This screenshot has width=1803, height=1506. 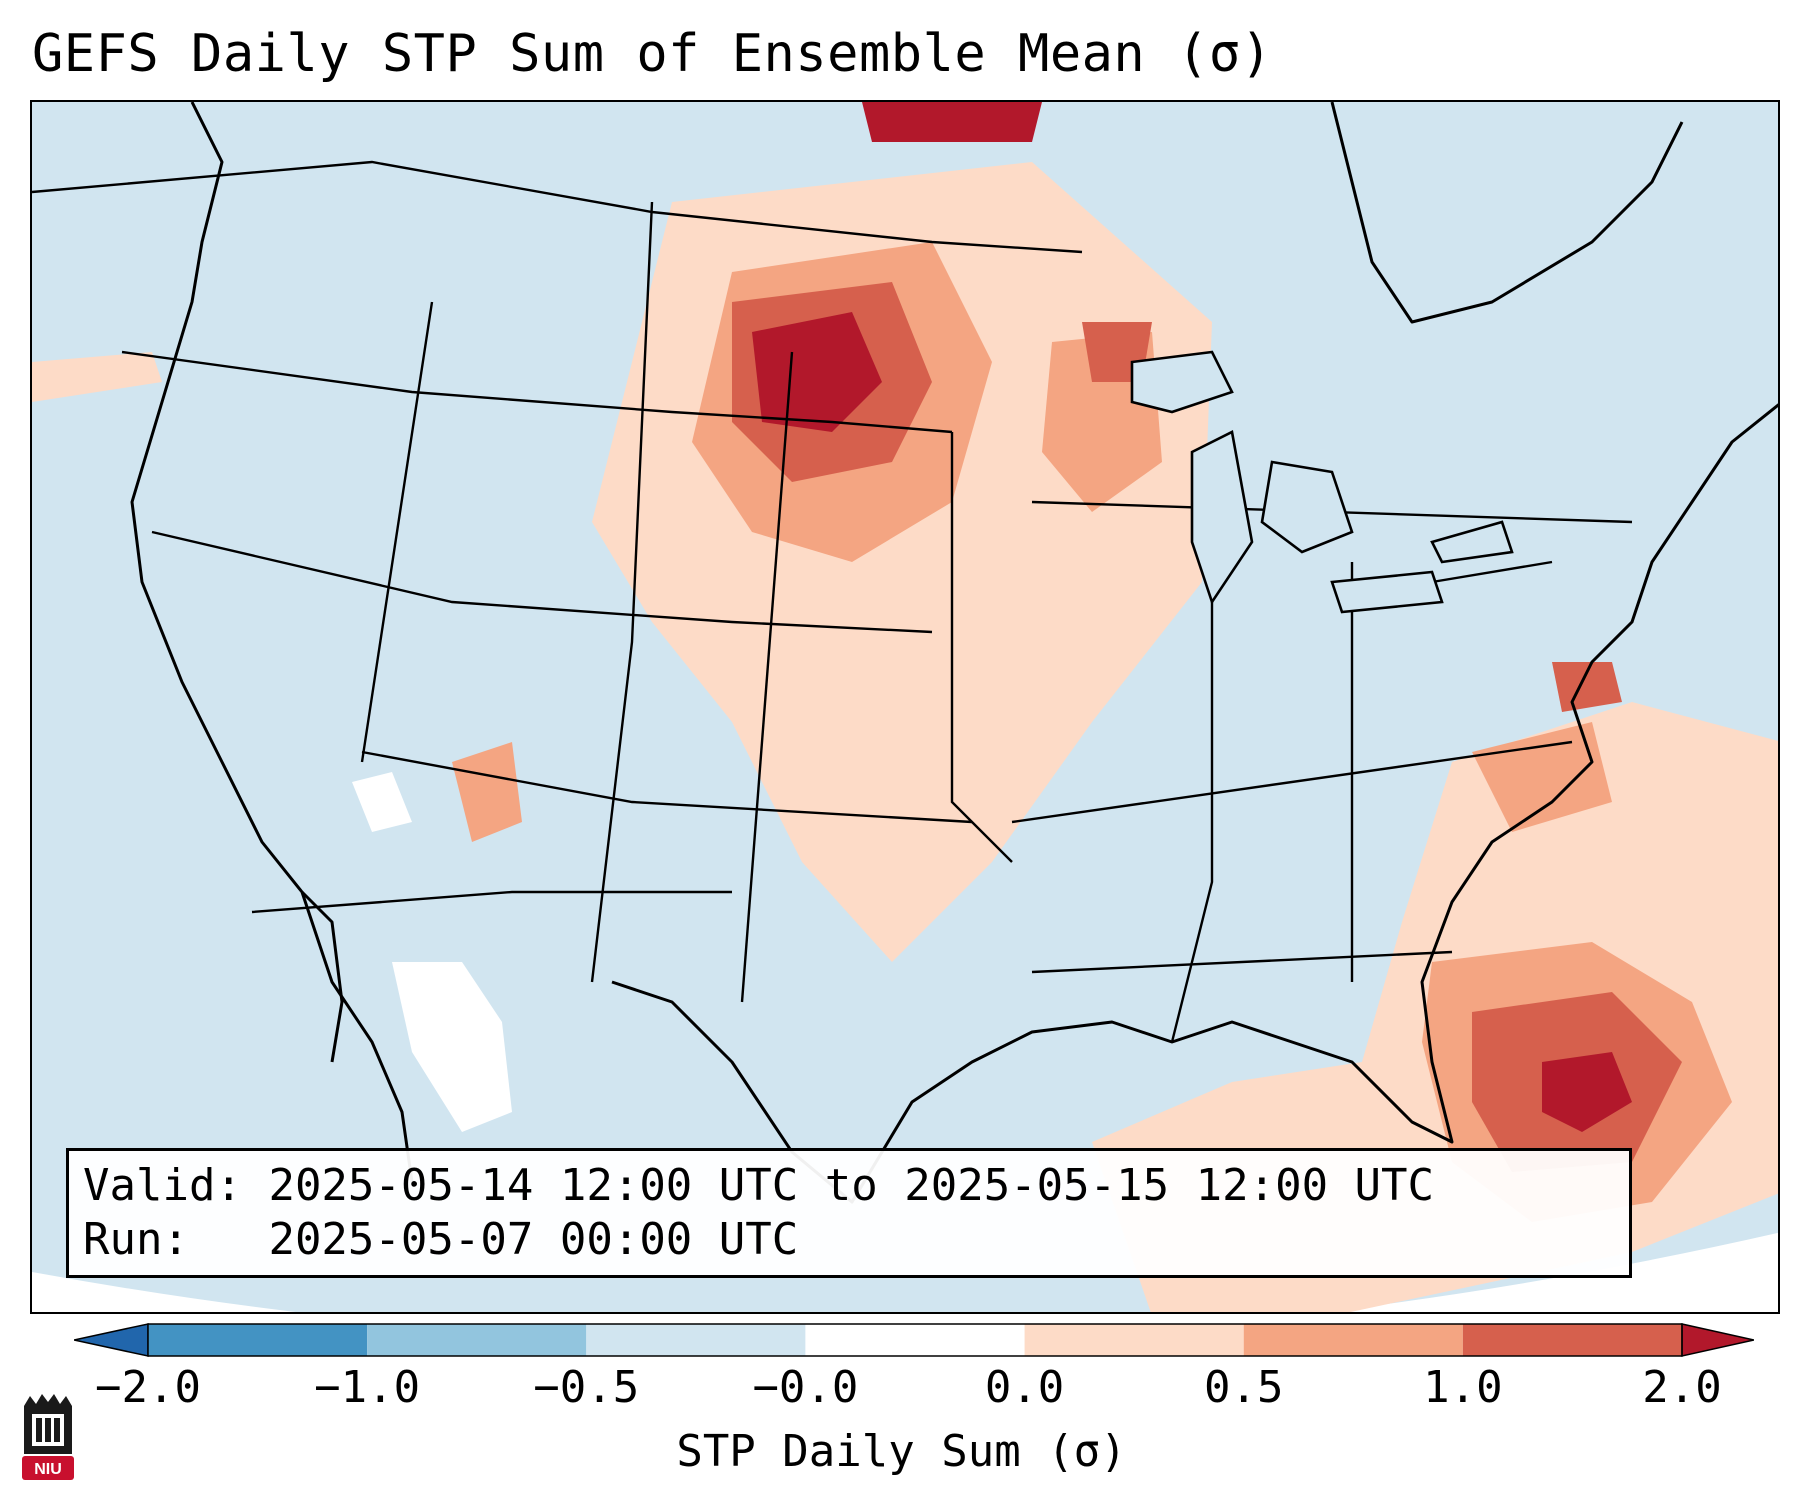 What do you see at coordinates (901, 1451) in the screenshot?
I see `colorbar-label: STP Daily Sum (σ)` at bounding box center [901, 1451].